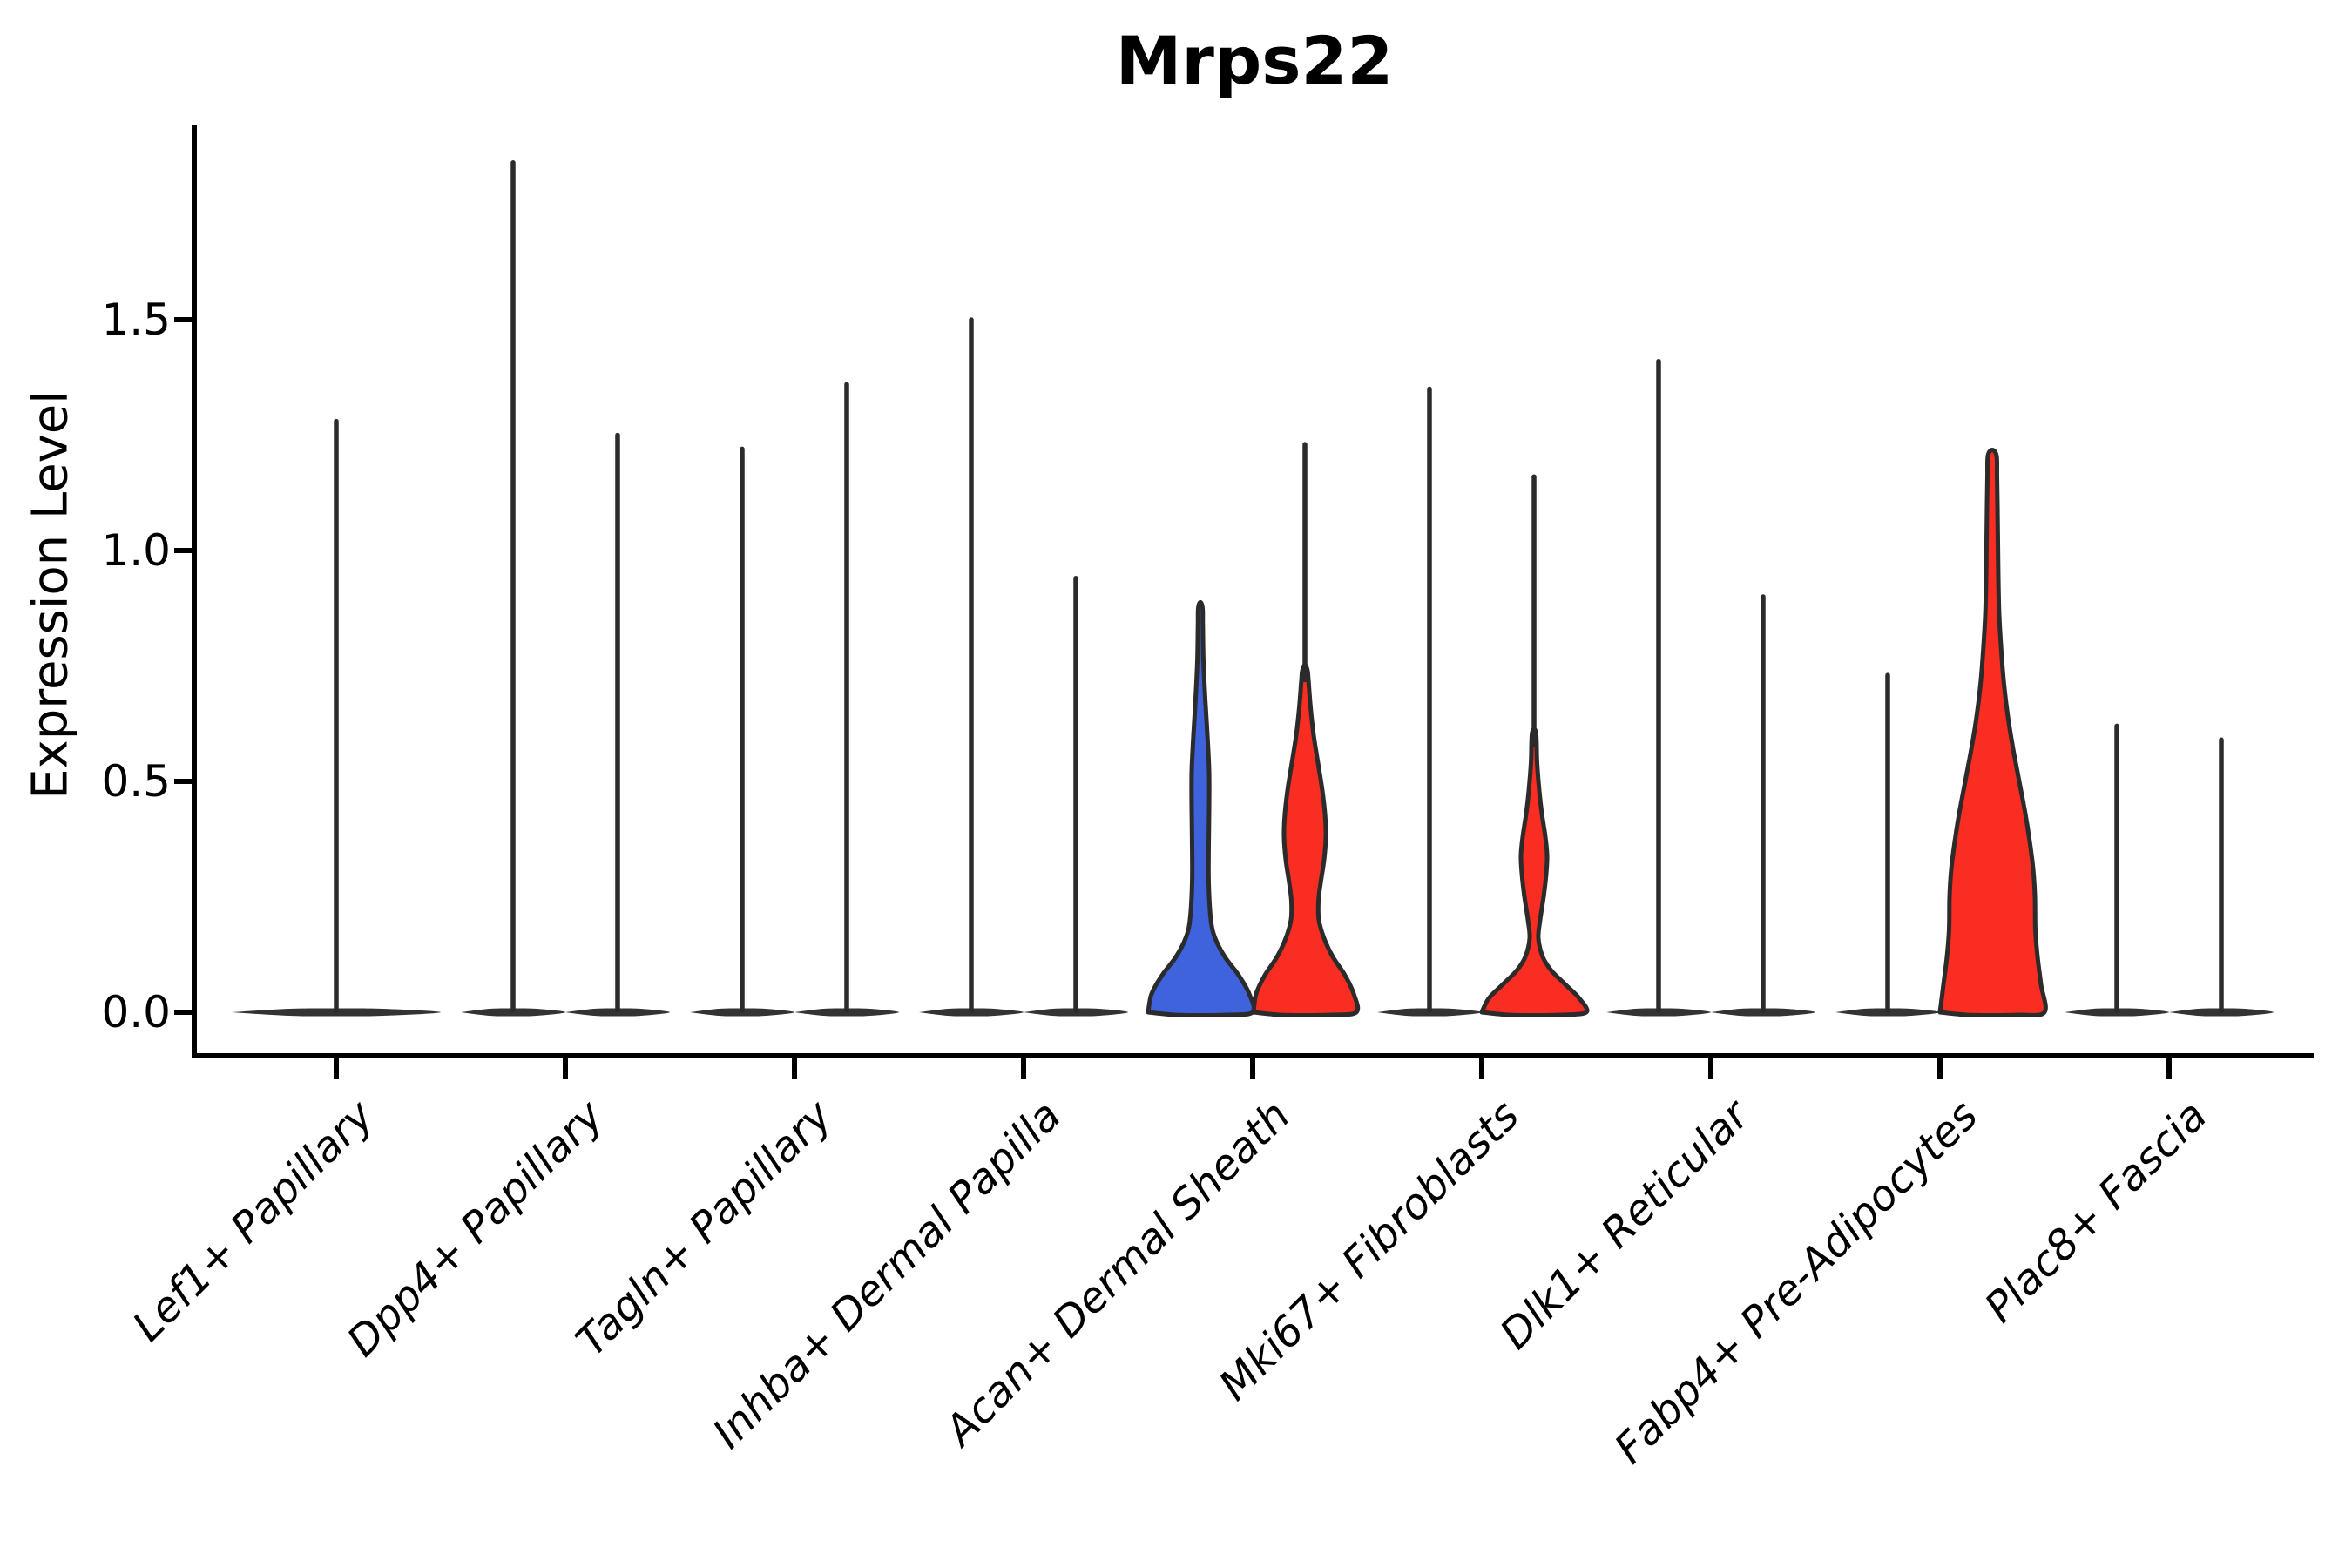 The height and width of the screenshot is (1568, 2352). I want to click on y-tick-label: 0.0, so click(136, 1012).